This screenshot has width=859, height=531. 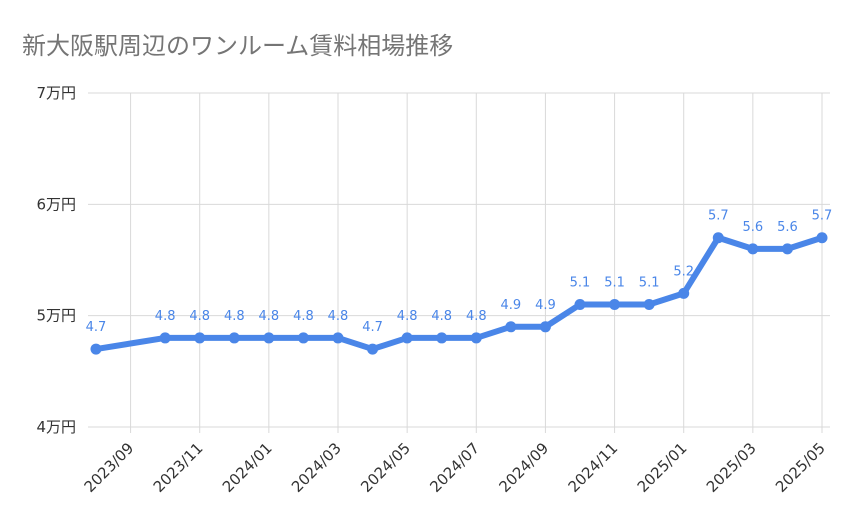 I want to click on x-tick-label: 2024/03, so click(x=316, y=467).